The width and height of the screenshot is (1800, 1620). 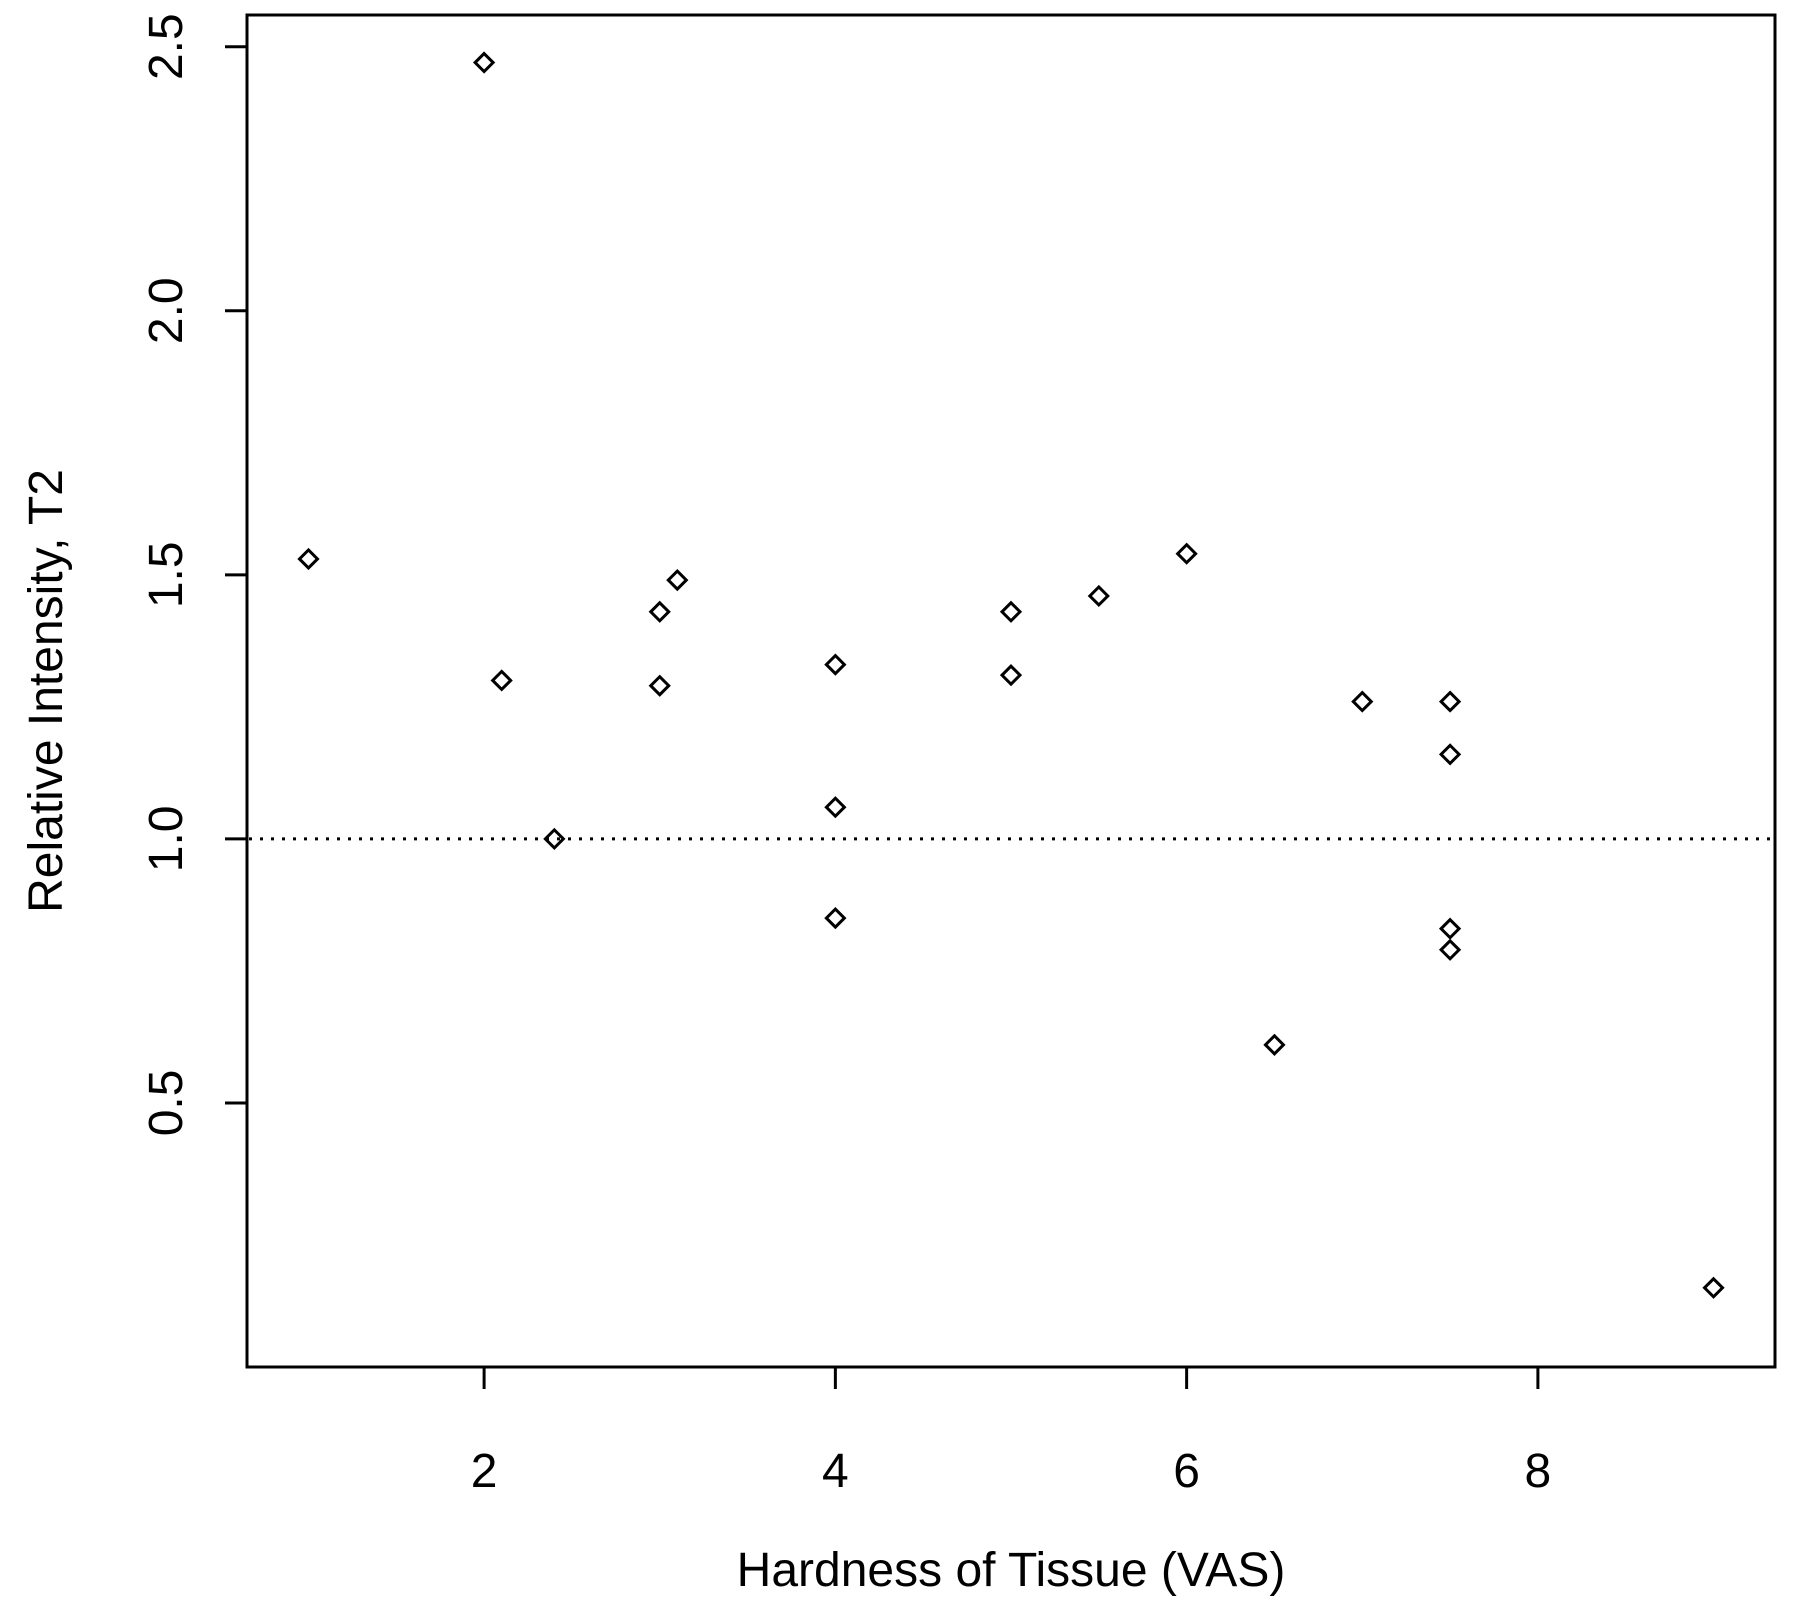 I want to click on x-tick-label: 8, so click(x=1538, y=1471).